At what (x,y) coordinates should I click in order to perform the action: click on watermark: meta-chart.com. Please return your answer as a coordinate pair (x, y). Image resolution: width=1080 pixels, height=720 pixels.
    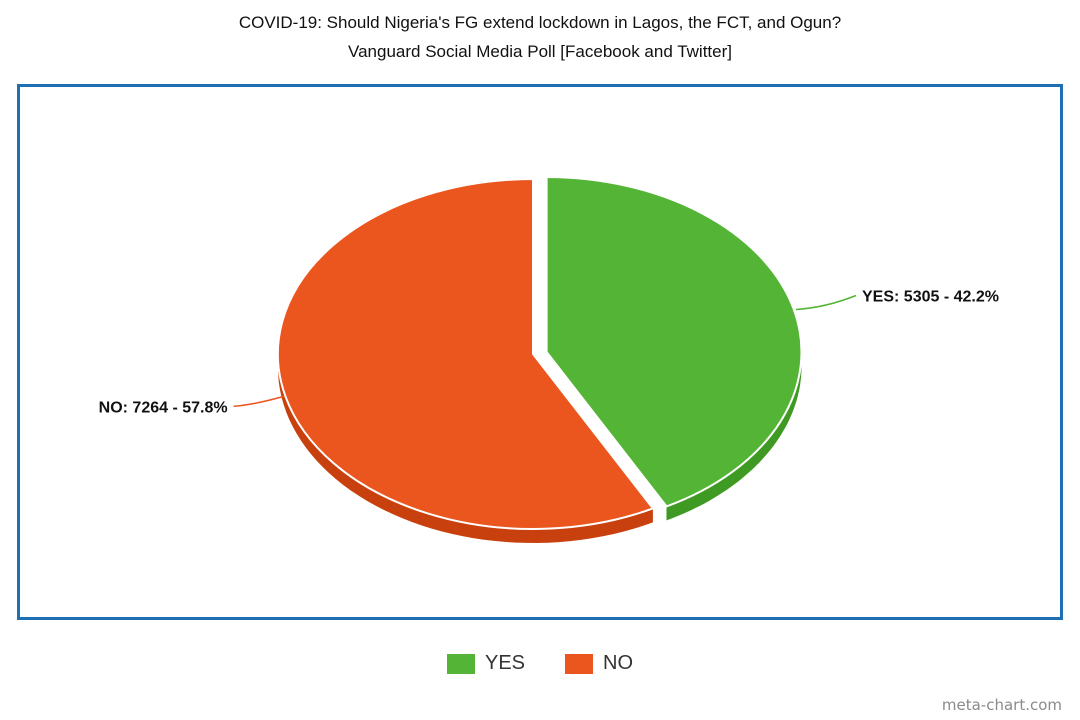
    Looking at the image, I should click on (1001, 705).